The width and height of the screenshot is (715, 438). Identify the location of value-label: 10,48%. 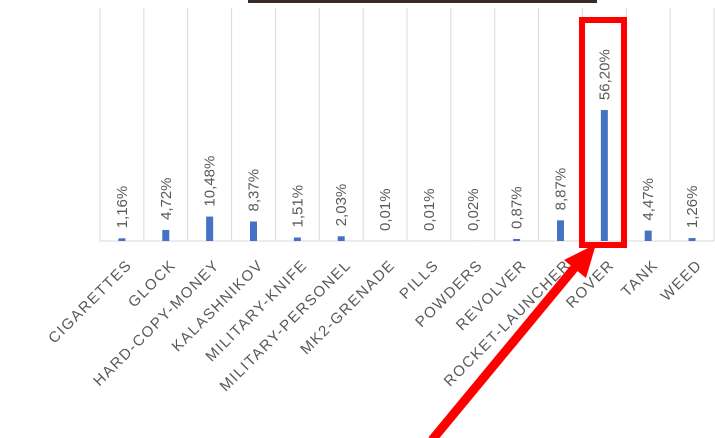
(210, 181).